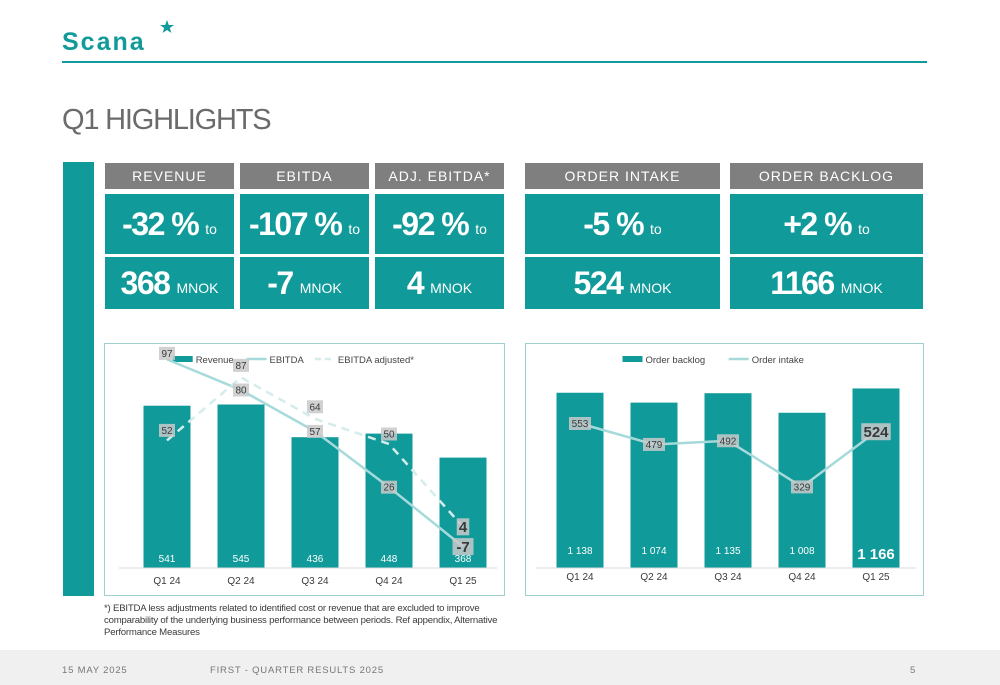 This screenshot has height=685, width=1000. Describe the element at coordinates (463, 559) in the screenshot. I see `revenue-bar-label: 368` at that location.